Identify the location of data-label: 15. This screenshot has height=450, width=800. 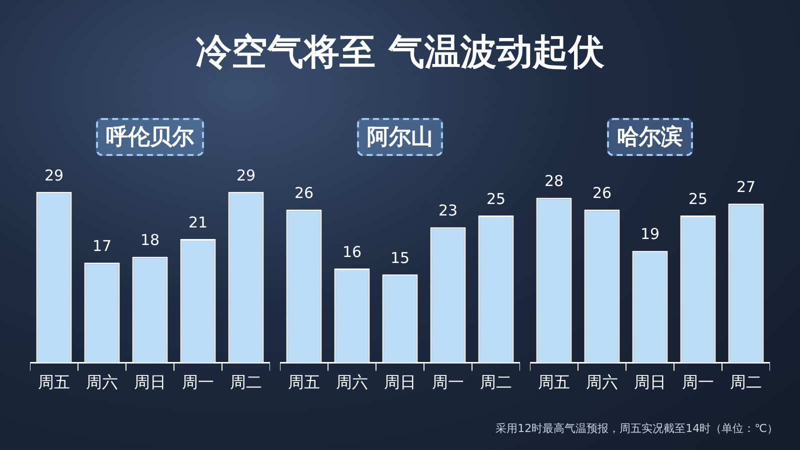
(400, 257).